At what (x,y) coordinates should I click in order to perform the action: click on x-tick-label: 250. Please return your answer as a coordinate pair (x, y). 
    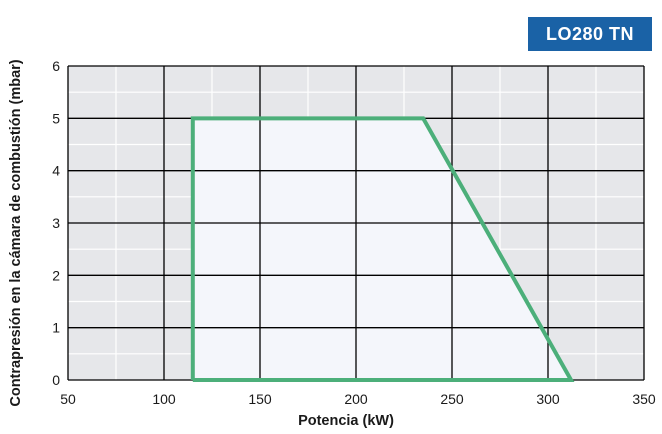
    Looking at the image, I should click on (452, 399).